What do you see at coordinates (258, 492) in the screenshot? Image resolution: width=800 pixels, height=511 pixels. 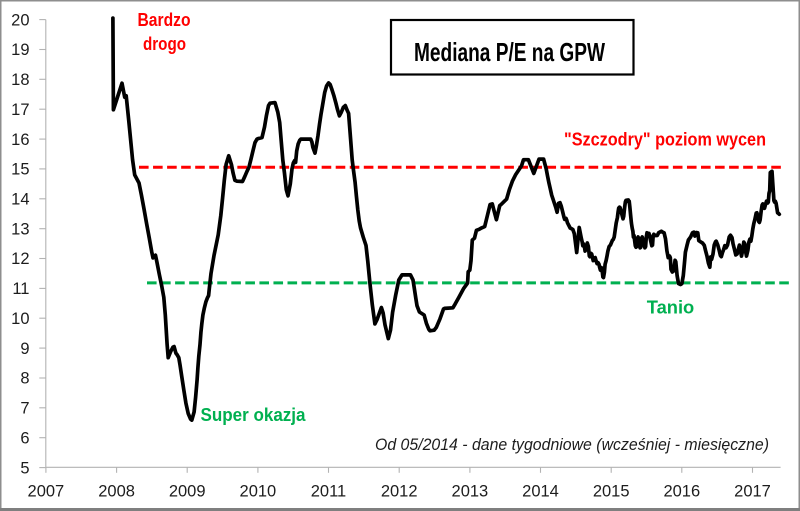 I see `svg-text: 2010` at bounding box center [258, 492].